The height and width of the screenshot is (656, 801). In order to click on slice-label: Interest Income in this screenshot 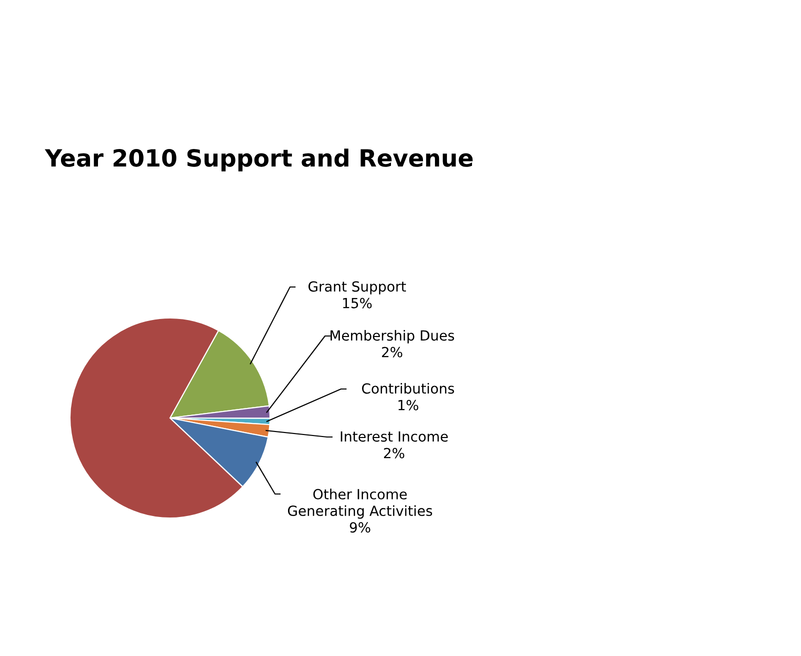, I will do `click(394, 436)`.